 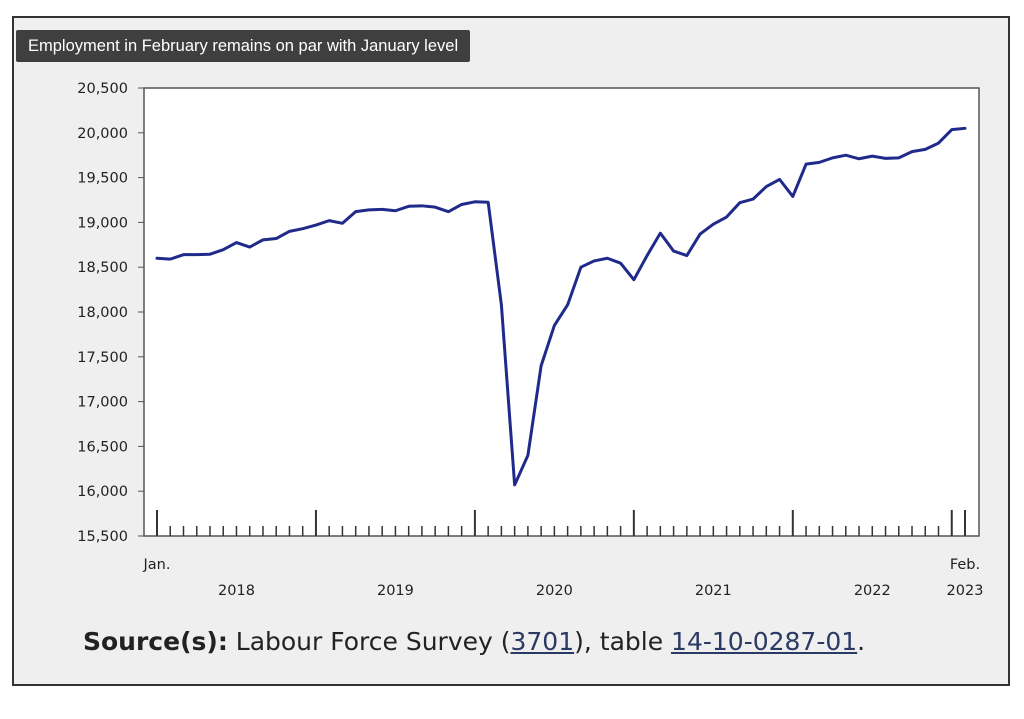 What do you see at coordinates (102, 179) in the screenshot?
I see `y-tick-label: 19,500` at bounding box center [102, 179].